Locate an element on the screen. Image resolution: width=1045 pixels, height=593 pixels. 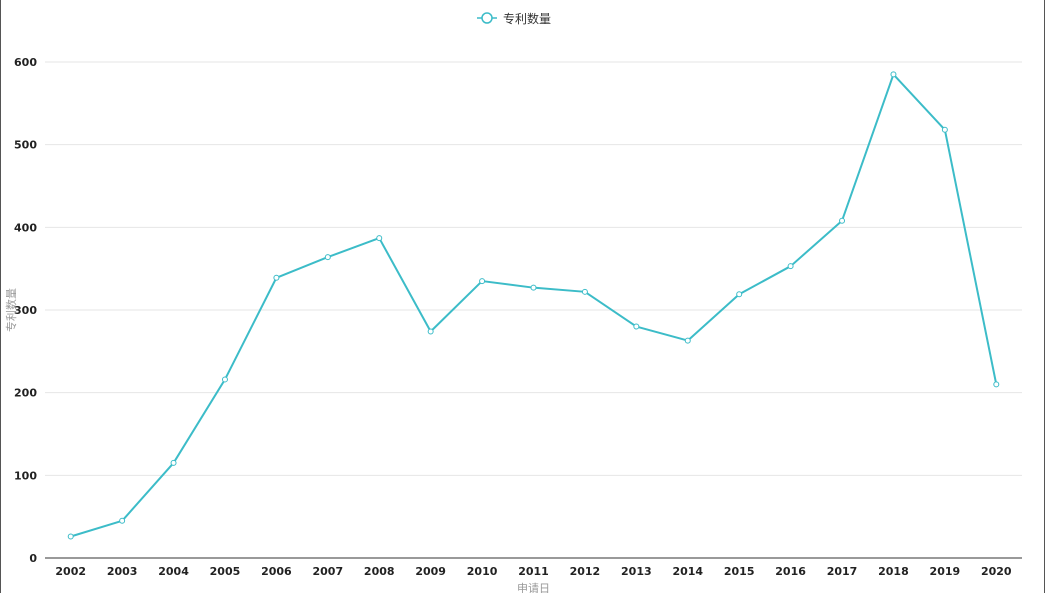
x-tick-label: 2019 is located at coordinates (945, 571).